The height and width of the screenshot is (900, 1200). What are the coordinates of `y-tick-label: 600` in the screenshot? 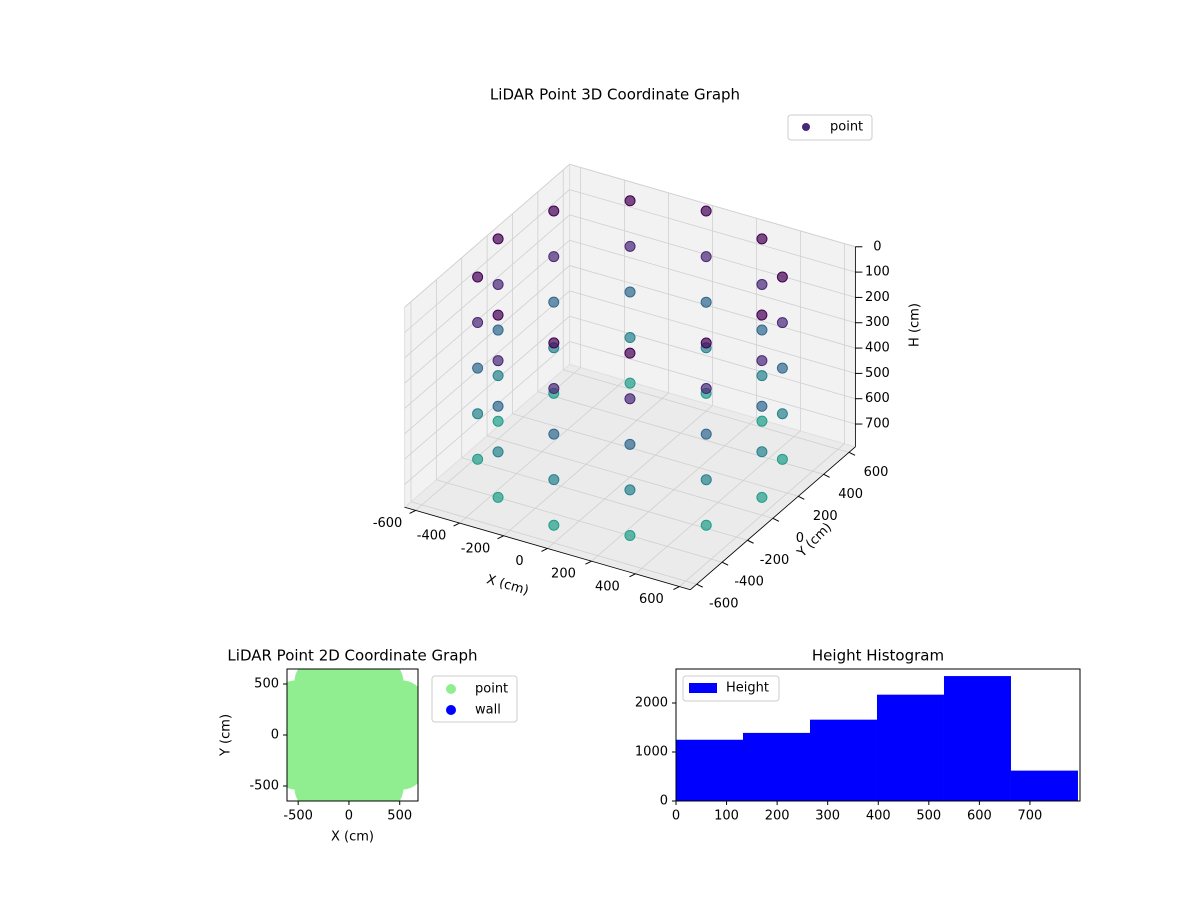 It's located at (876, 472).